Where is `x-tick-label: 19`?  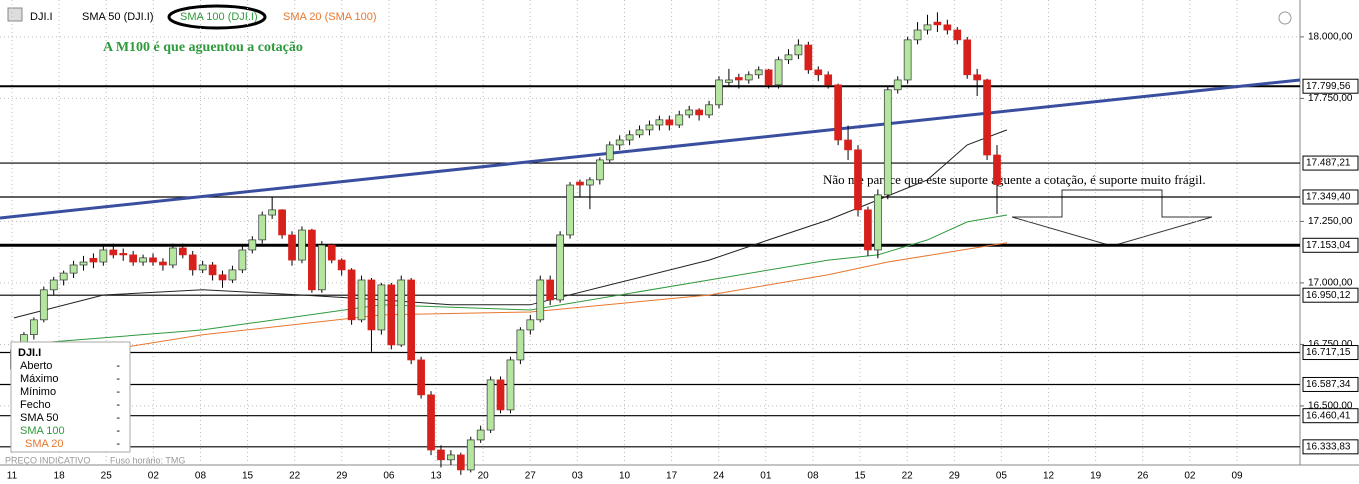 x-tick-label: 19 is located at coordinates (1096, 476).